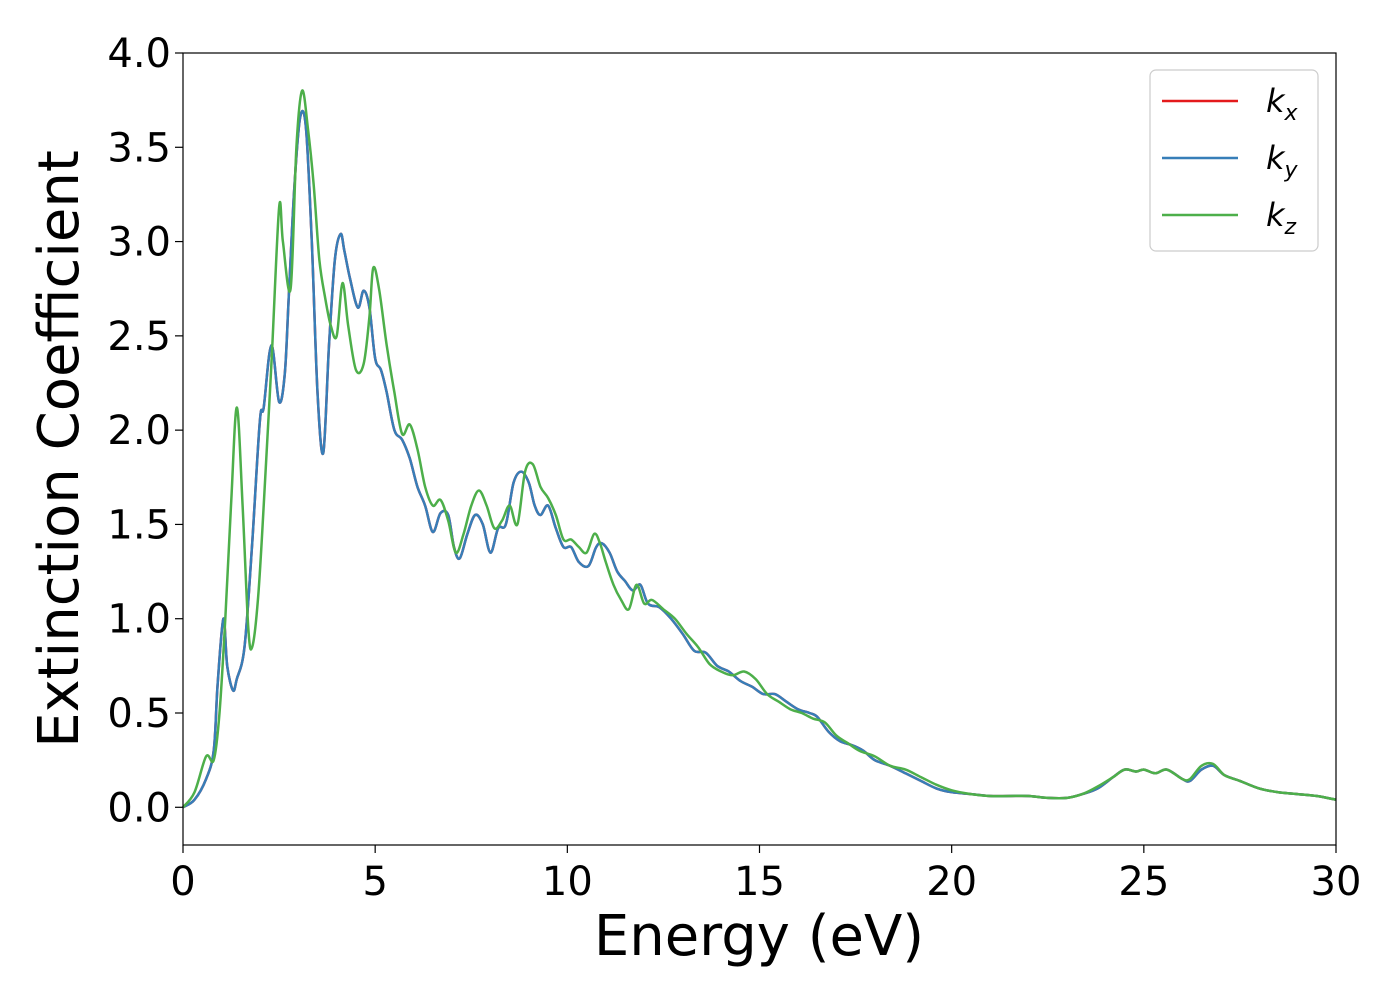 The width and height of the screenshot is (1400, 1000). Describe the element at coordinates (1282, 104) in the screenshot. I see `legend-label-kx: kx` at that location.